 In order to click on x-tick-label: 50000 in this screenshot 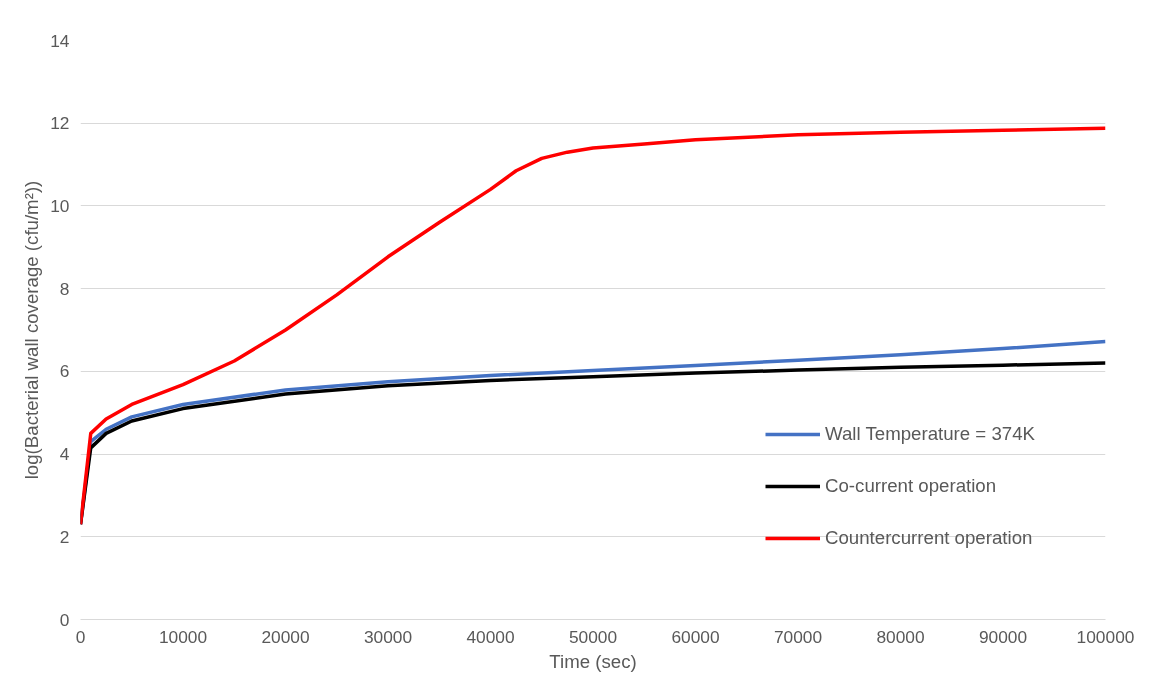, I will do `click(593, 636)`.